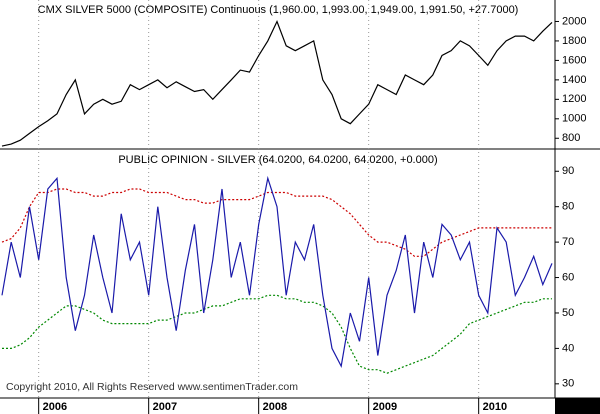 The image size is (600, 414). Describe the element at coordinates (571, 138) in the screenshot. I see `y-tick-label: 800` at that location.